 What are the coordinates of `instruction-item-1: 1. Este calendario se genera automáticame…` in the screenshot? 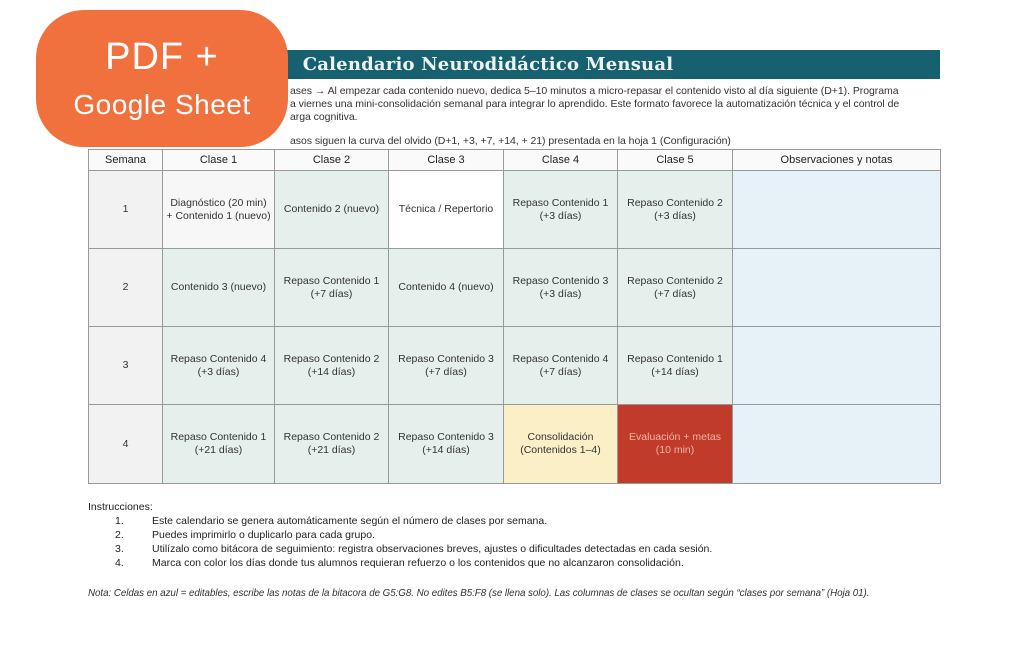 It's located at (331, 521).